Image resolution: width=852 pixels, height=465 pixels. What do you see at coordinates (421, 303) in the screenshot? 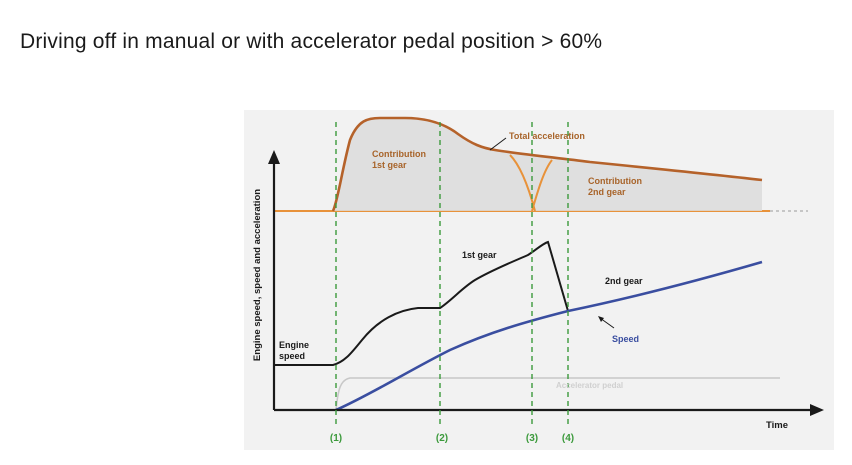
I see `engine-speed-curve` at bounding box center [421, 303].